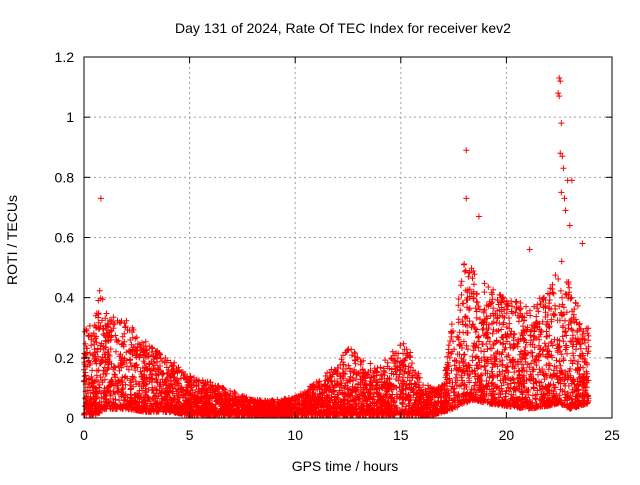 This screenshot has height=485, width=640. Describe the element at coordinates (507, 435) in the screenshot. I see `x-tick-label: 20` at that location.